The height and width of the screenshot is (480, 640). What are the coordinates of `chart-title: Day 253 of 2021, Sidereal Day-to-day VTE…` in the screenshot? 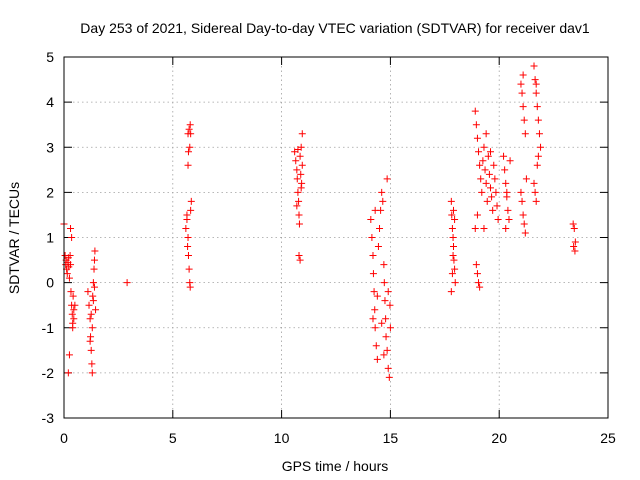 It's located at (335, 28).